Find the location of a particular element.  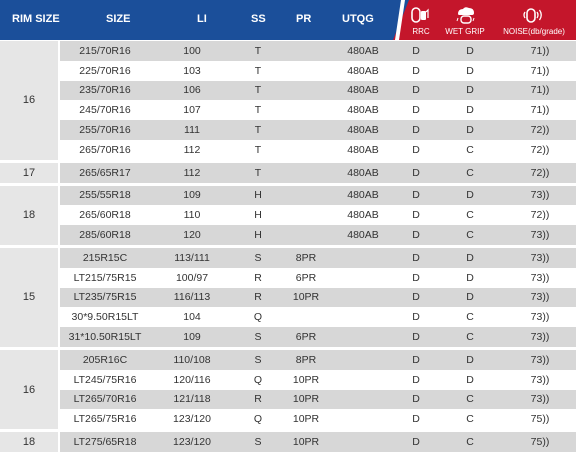

cell-ss: S is located at coordinates (258, 359).